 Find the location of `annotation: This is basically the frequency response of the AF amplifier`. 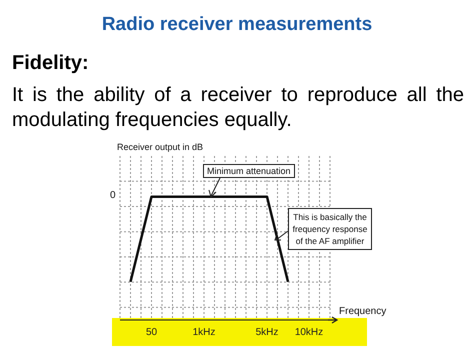

annotation: This is basically the frequency response of the AF amplifier is located at coordinates (330, 229).